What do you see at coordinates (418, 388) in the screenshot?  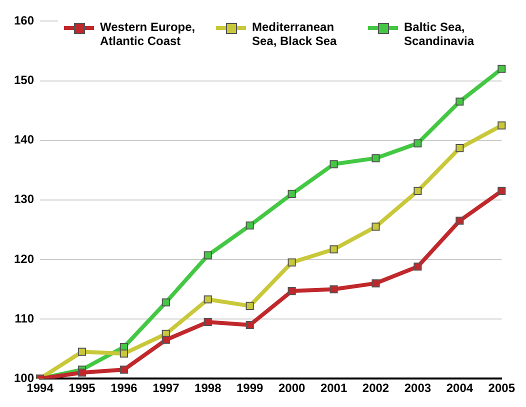 I see `x-tick-label: 2003` at bounding box center [418, 388].